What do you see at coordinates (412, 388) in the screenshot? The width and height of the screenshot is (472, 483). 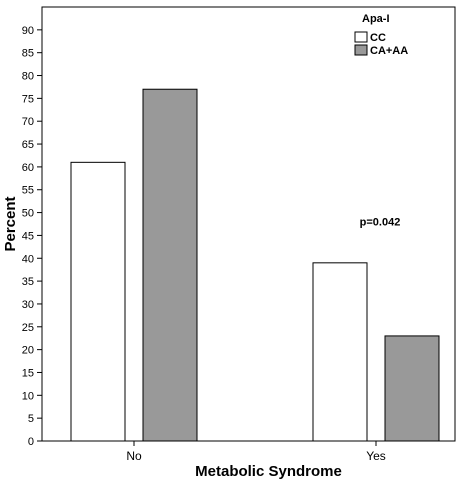 I see `bar-ca-aa-yes` at bounding box center [412, 388].